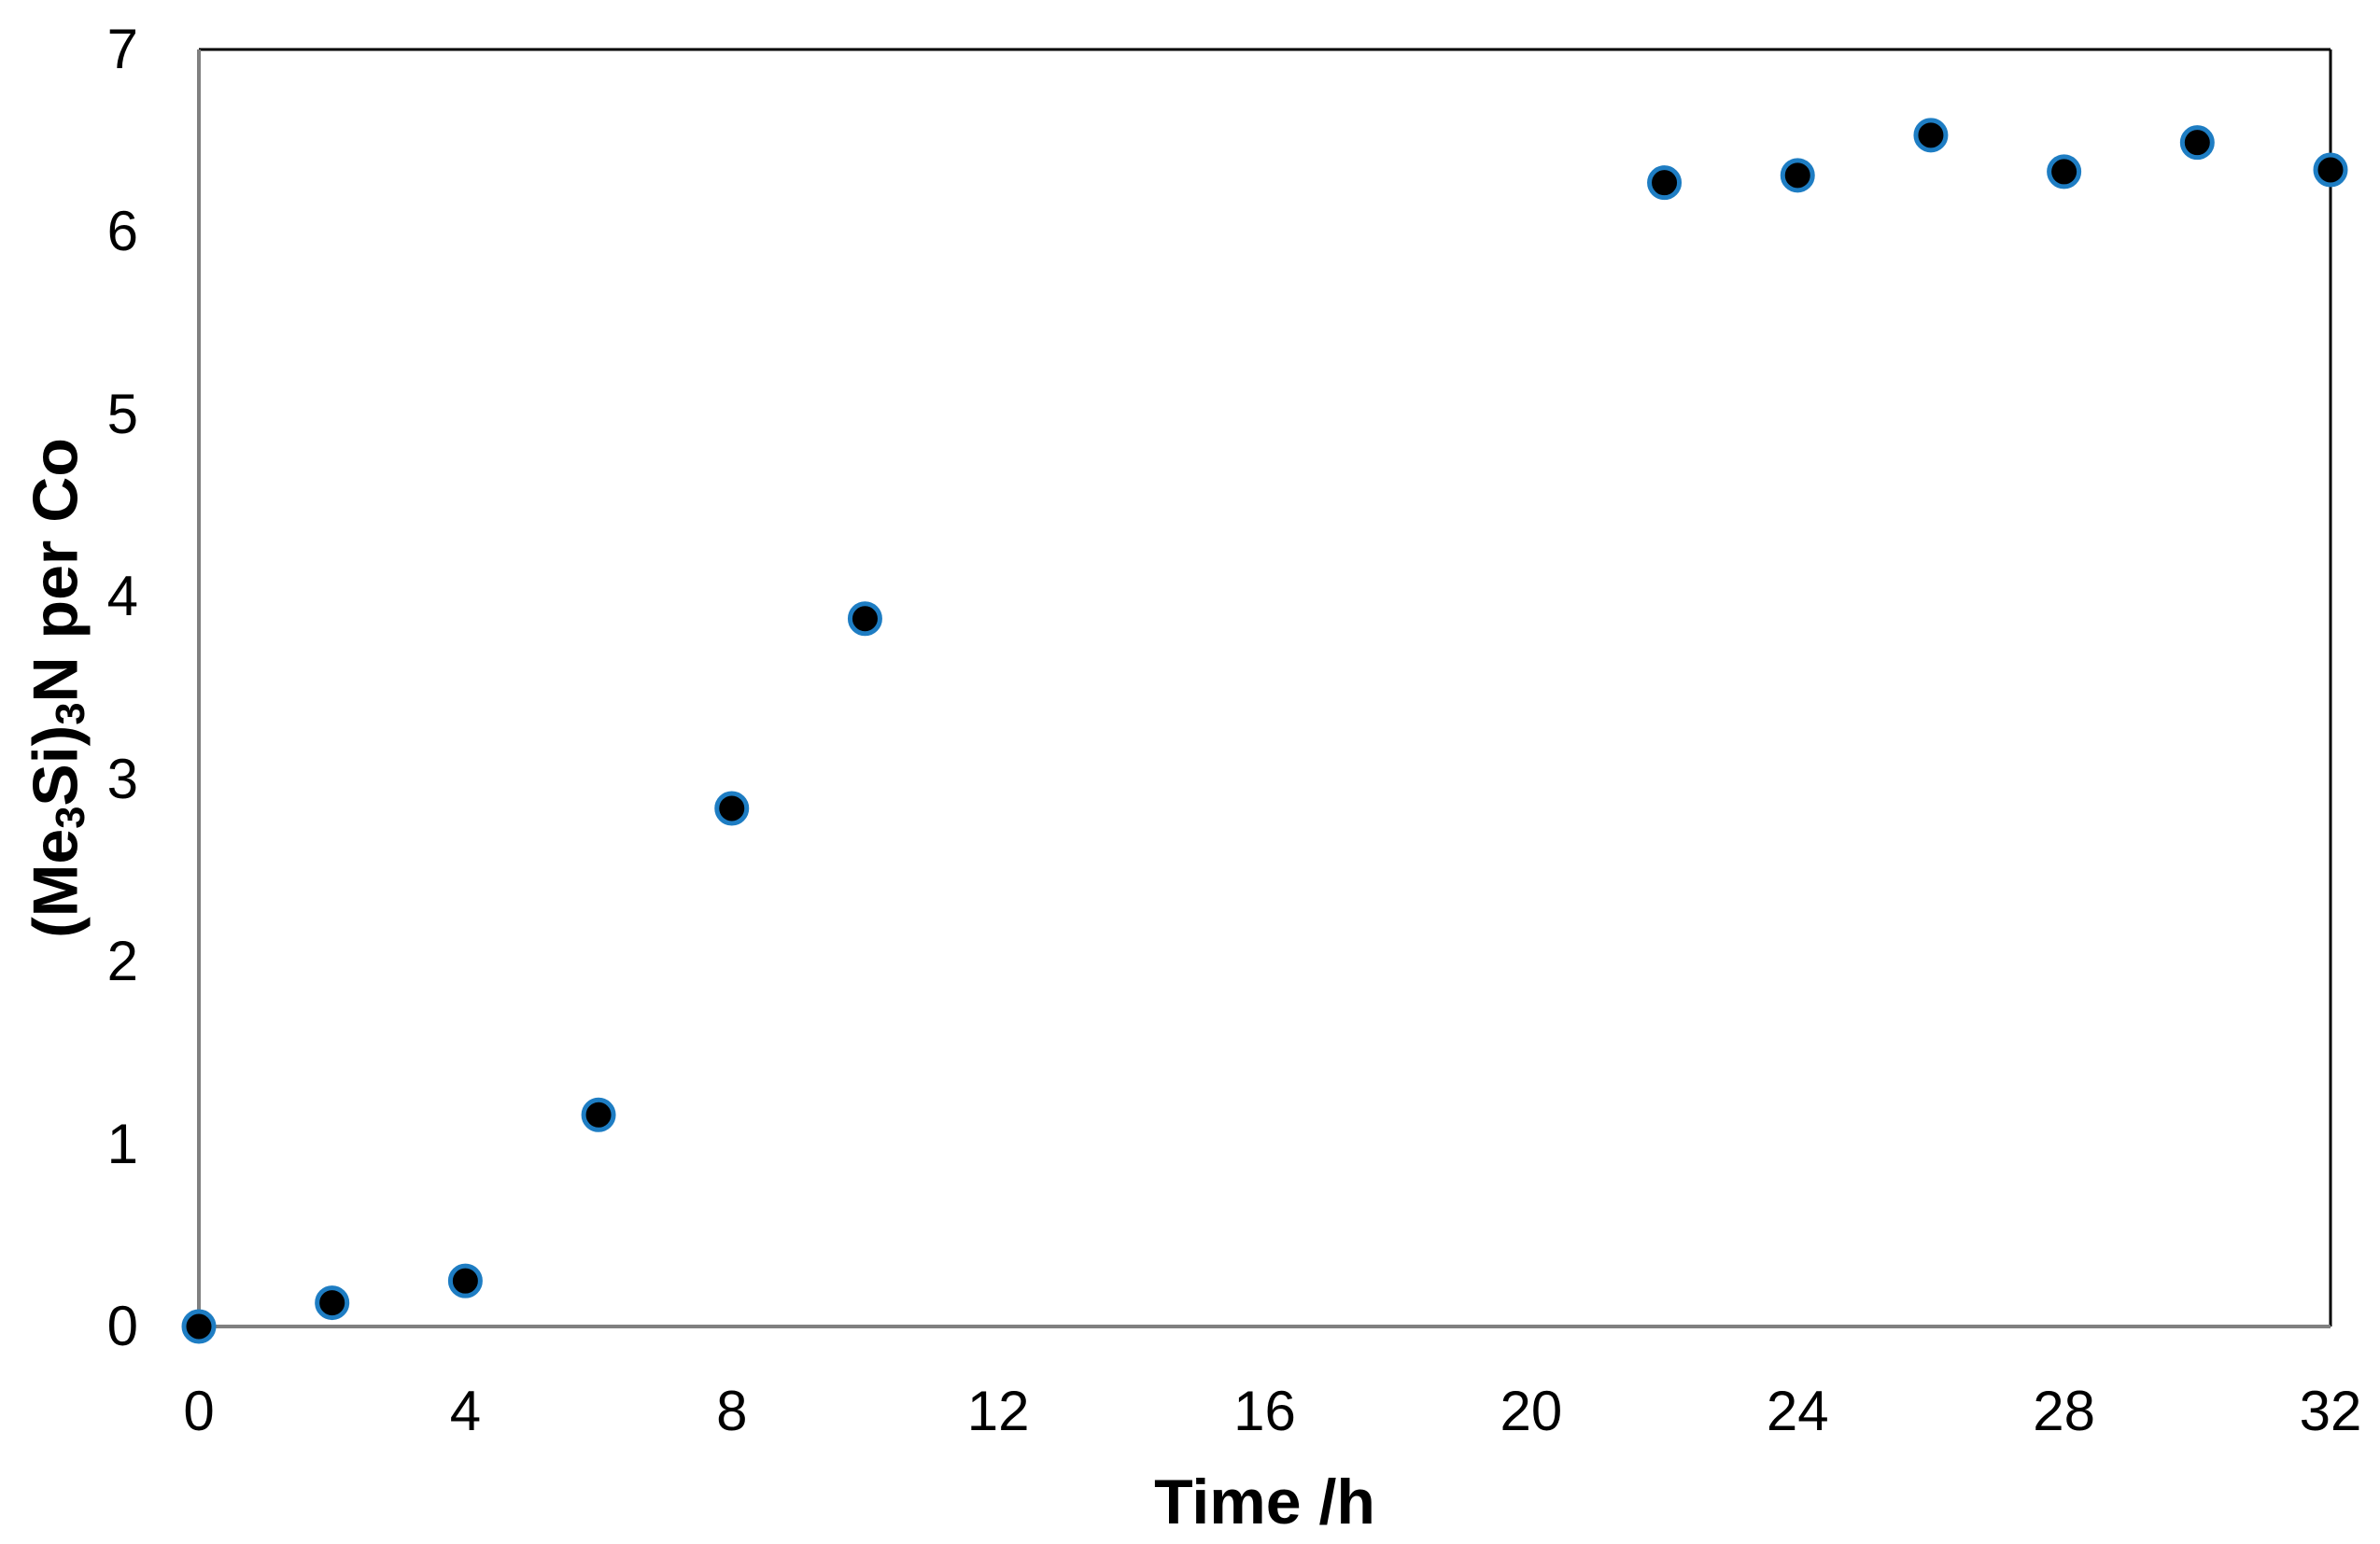 The width and height of the screenshot is (2380, 1544). What do you see at coordinates (1264, 1502) in the screenshot?
I see `x-axis-title: Time /h` at bounding box center [1264, 1502].